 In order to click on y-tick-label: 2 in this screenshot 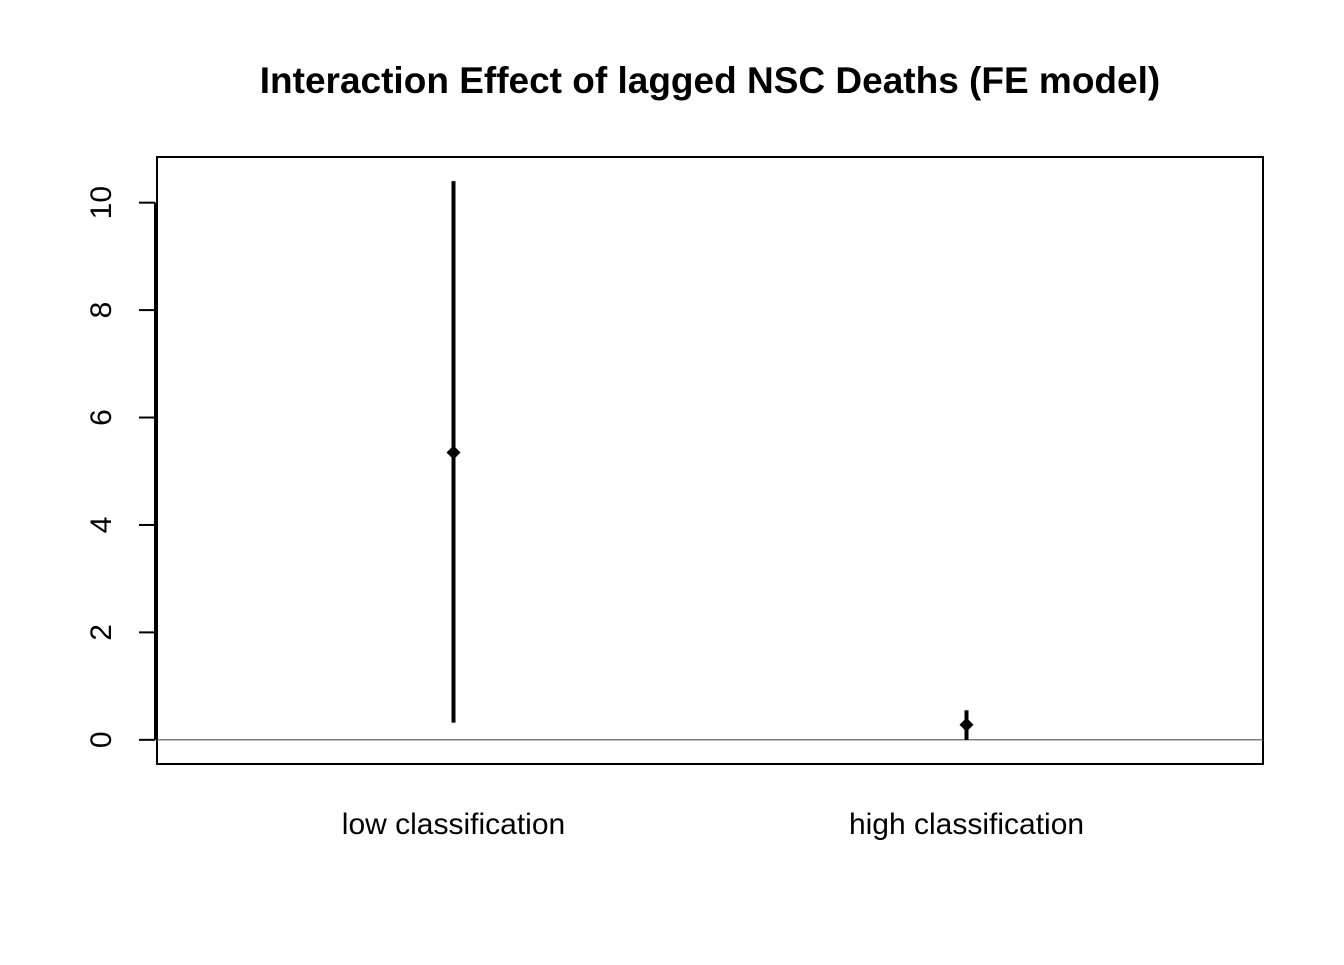, I will do `click(101, 632)`.